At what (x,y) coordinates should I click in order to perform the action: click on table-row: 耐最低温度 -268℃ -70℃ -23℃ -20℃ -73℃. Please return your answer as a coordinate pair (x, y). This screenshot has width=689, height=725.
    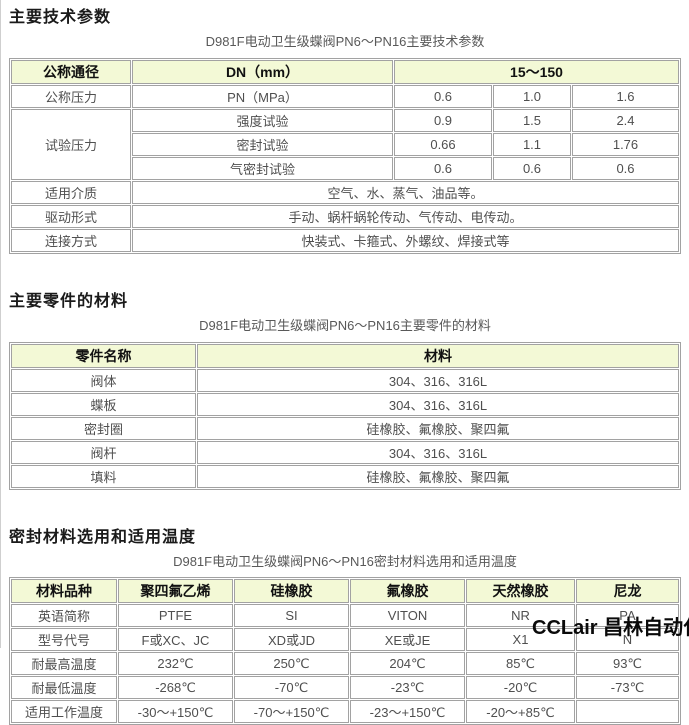
    Looking at the image, I should click on (345, 688).